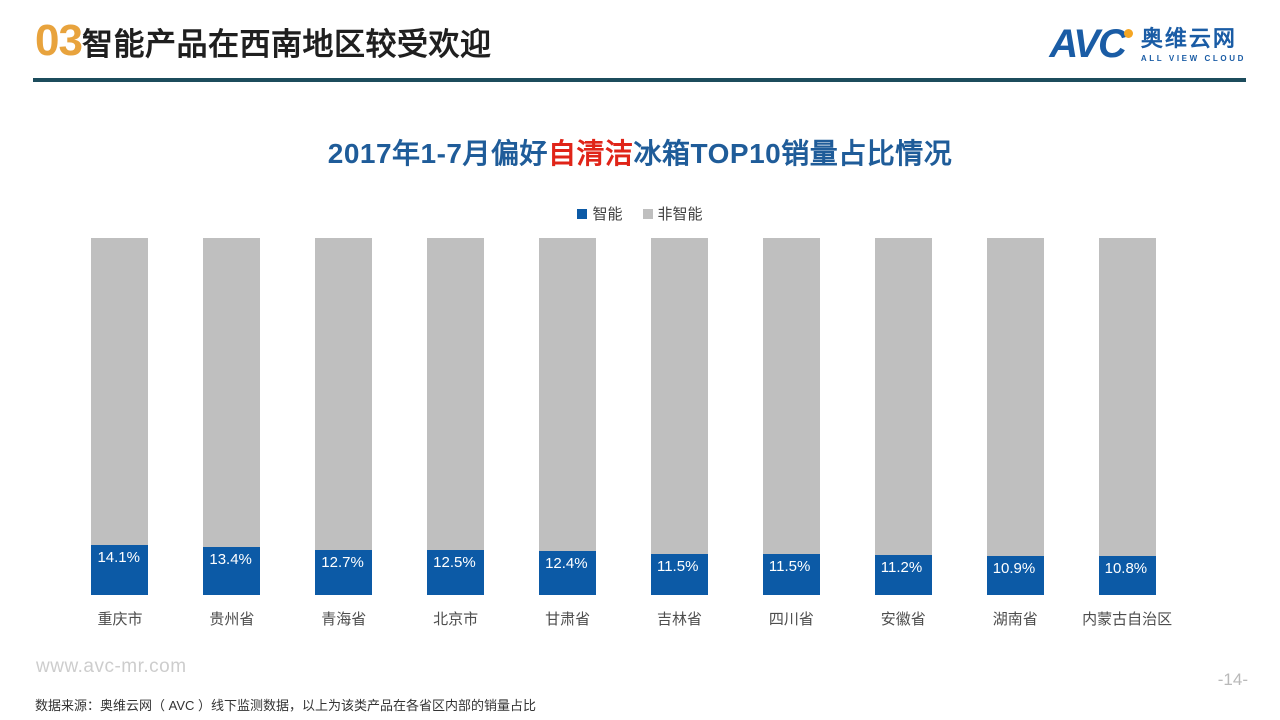 This screenshot has height=720, width=1280. Describe the element at coordinates (1014, 569) in the screenshot. I see `bar-value-label: 10.9%` at that location.